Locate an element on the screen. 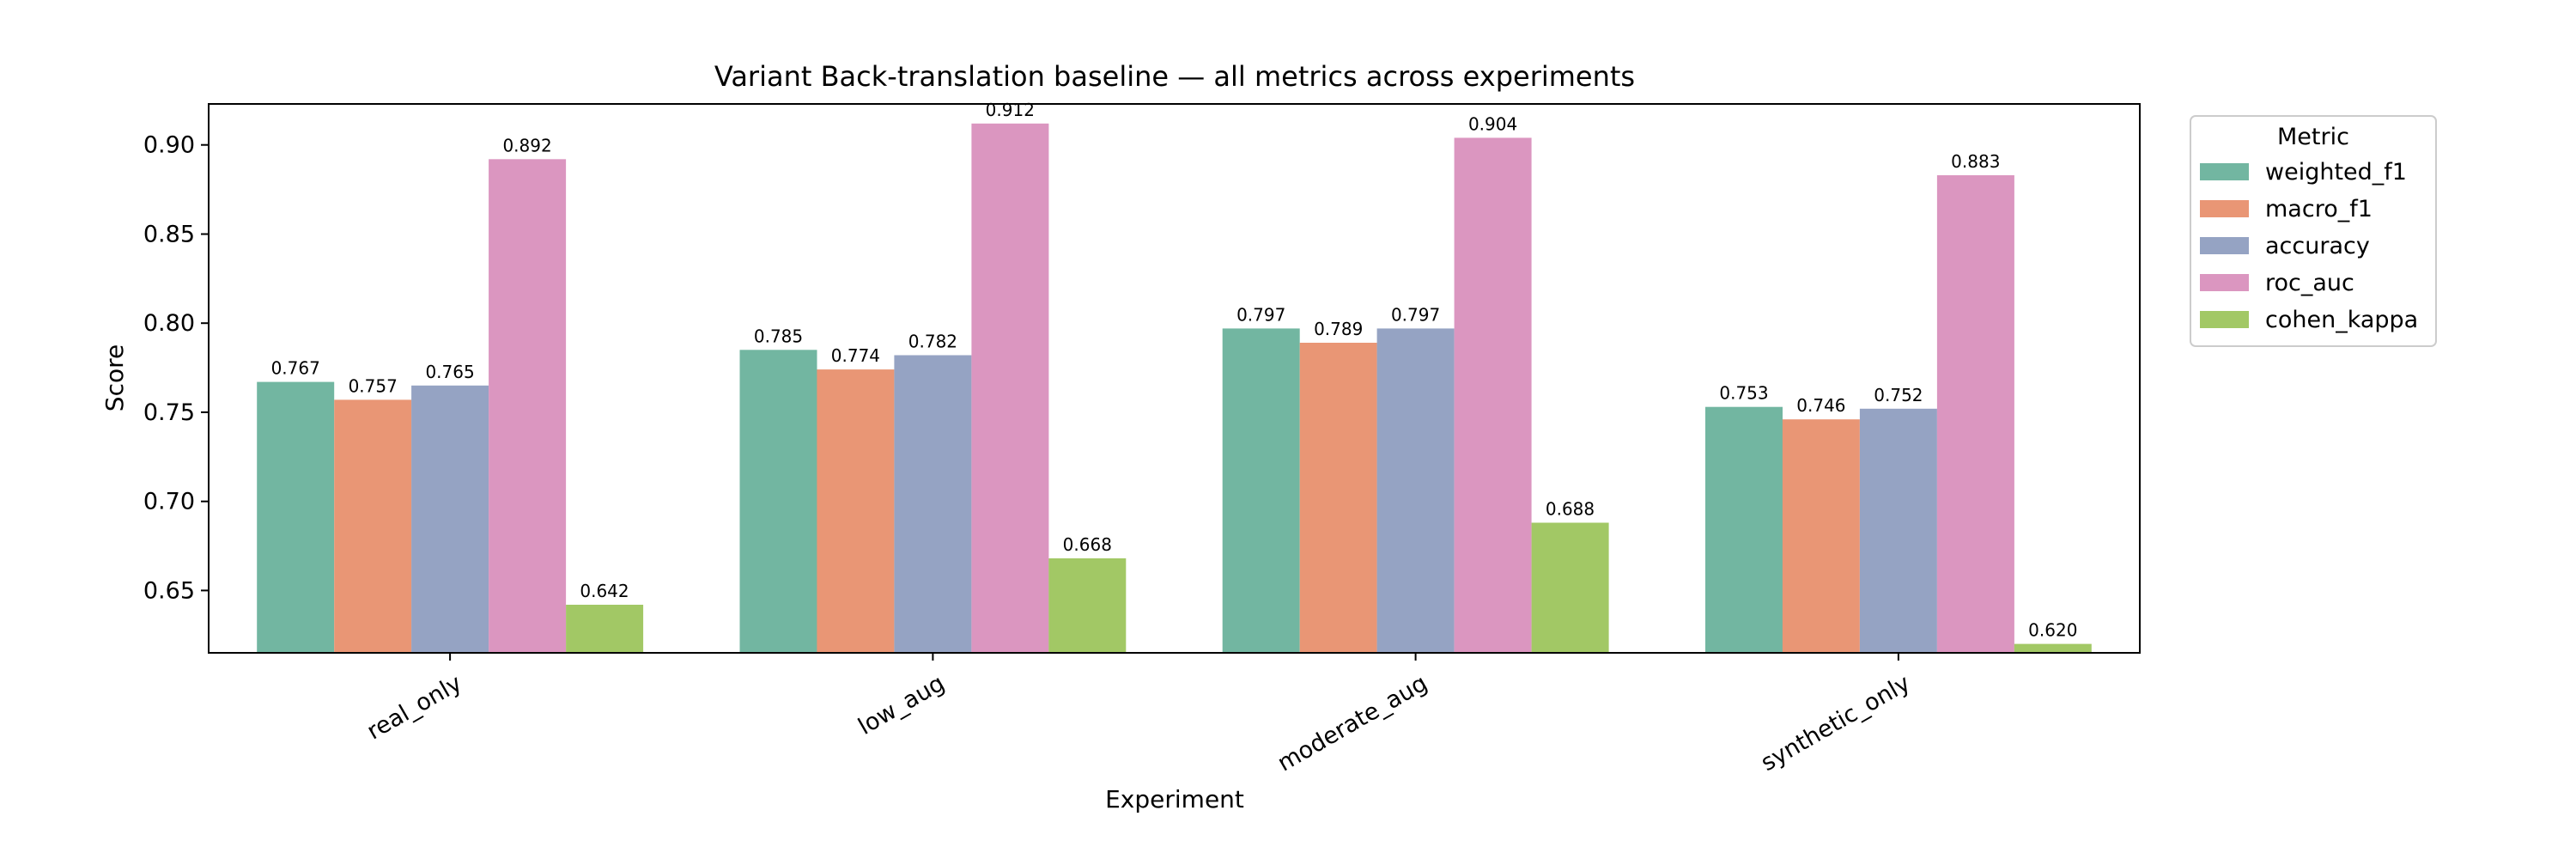 The width and height of the screenshot is (2576, 859). x-tick-label: synthetic_only is located at coordinates (1836, 723).